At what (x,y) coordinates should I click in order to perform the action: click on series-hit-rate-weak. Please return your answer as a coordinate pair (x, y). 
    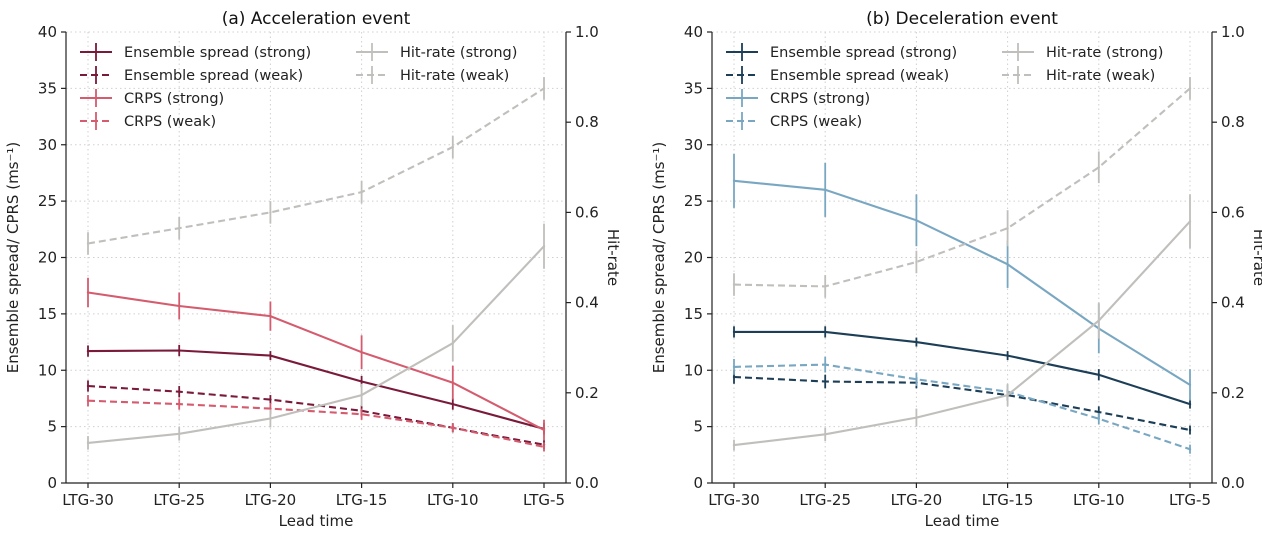
    Looking at the image, I should click on (962, 187).